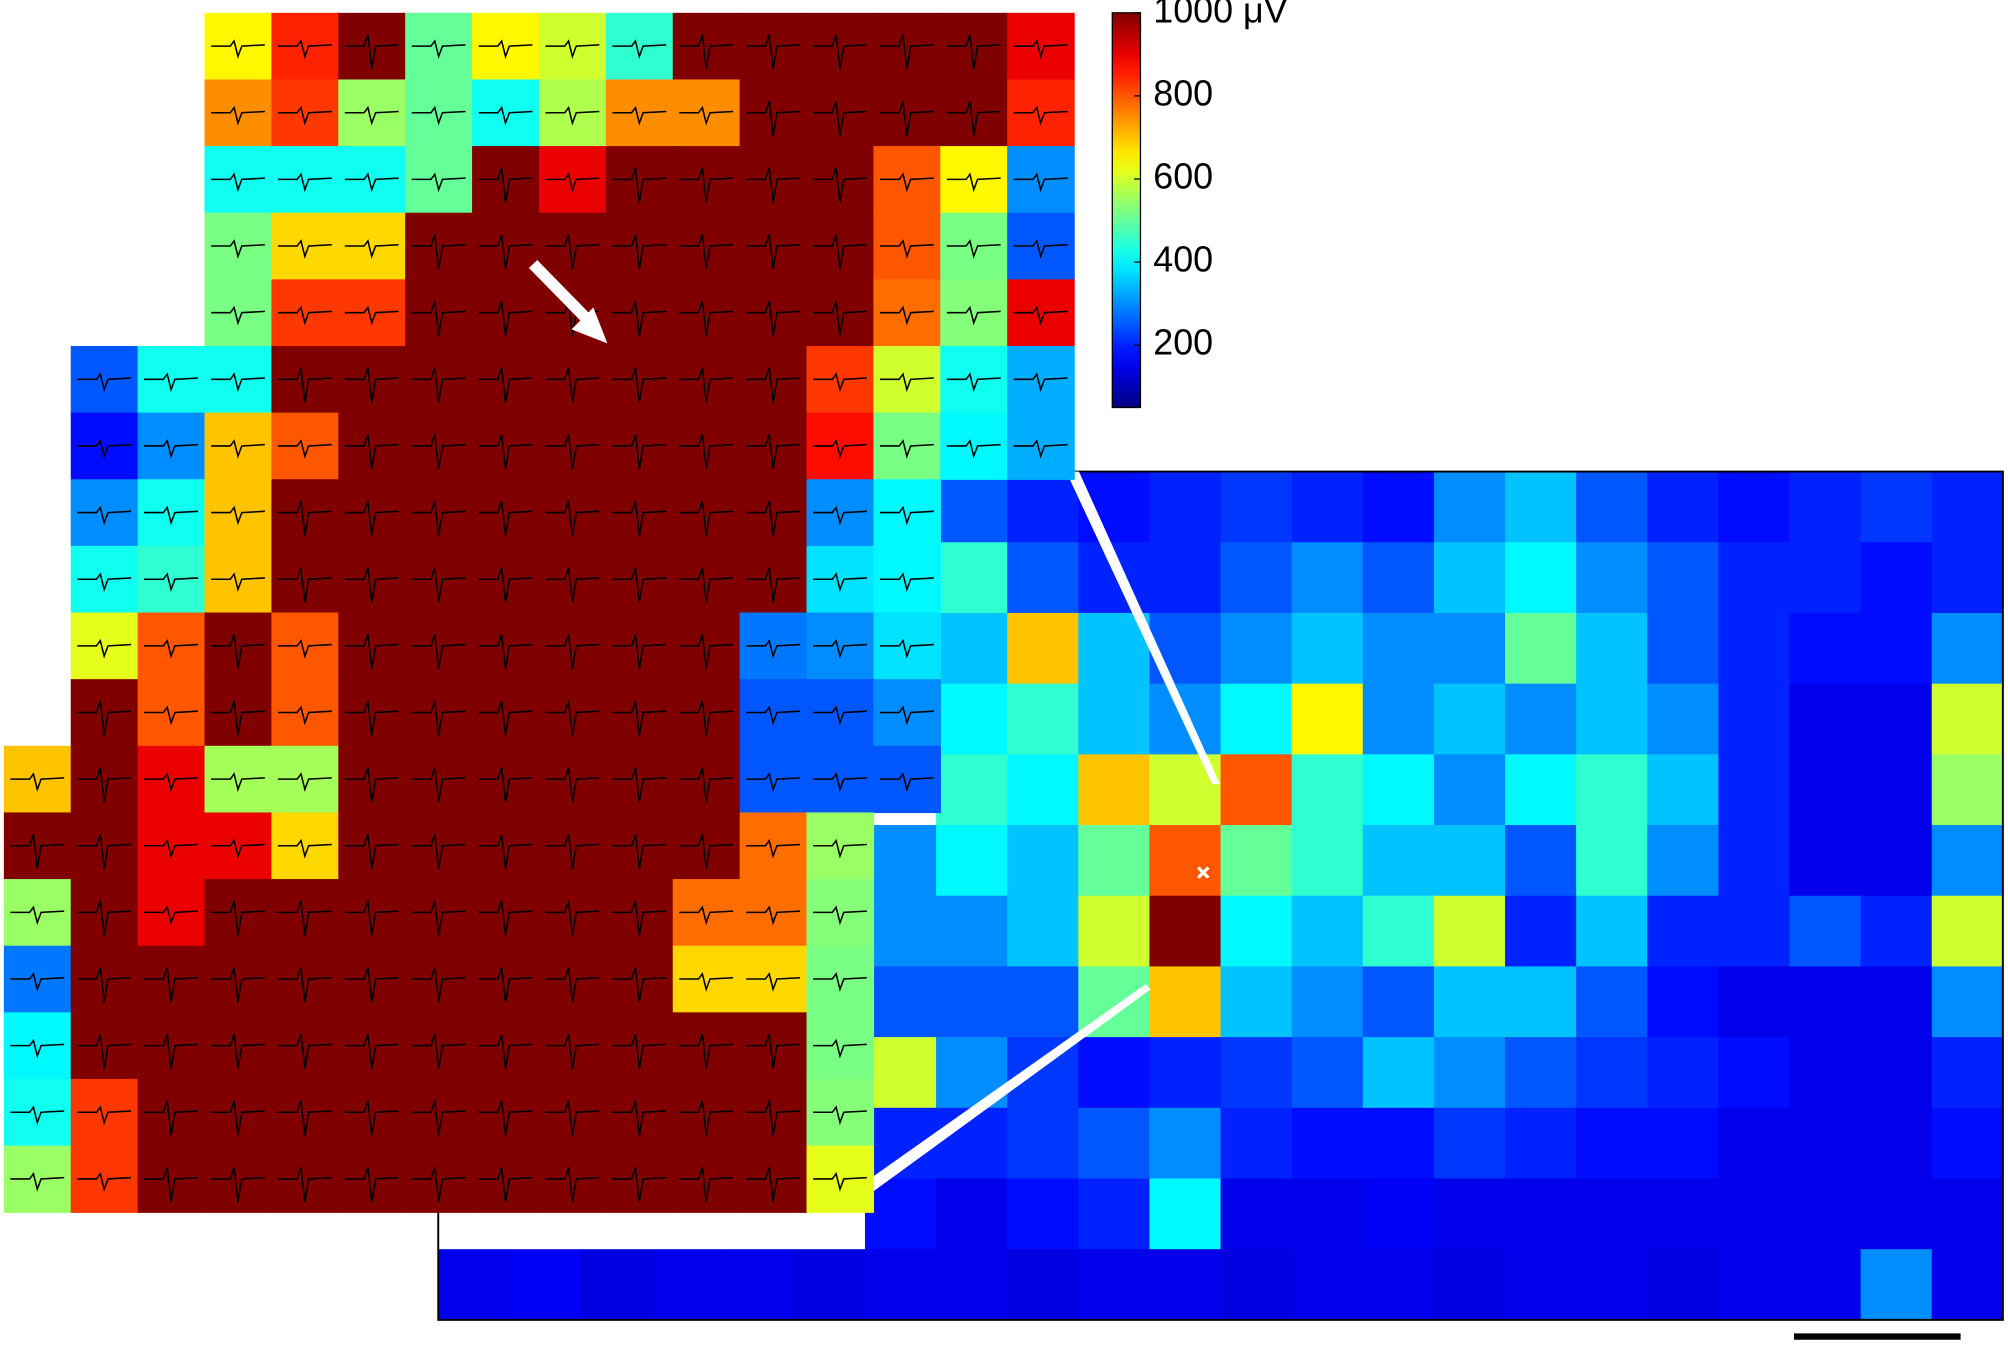 The width and height of the screenshot is (2008, 1345). Describe the element at coordinates (1183, 260) in the screenshot. I see `colorbar-tick-label: 400` at that location.